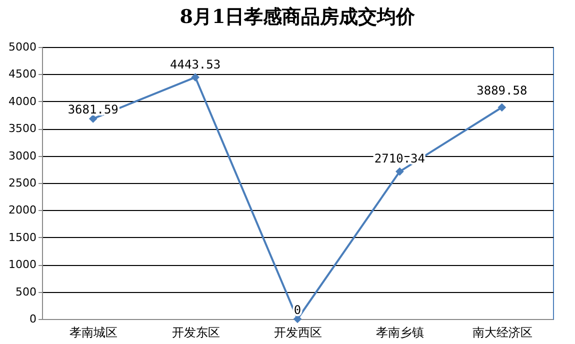 The width and height of the screenshot is (575, 344). I want to click on y-tick-label: 2000, so click(22, 210).